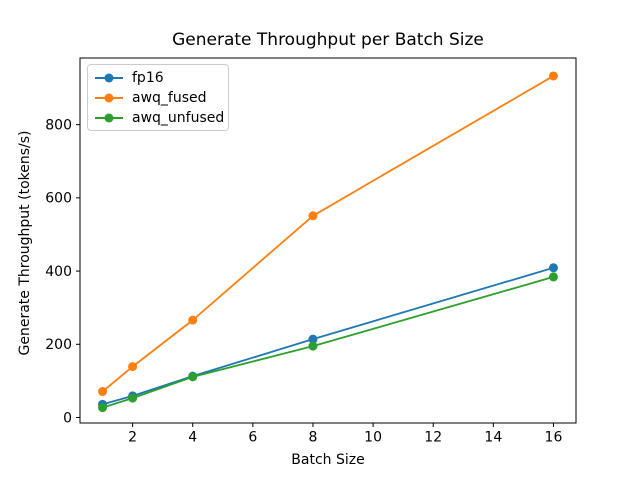 This screenshot has width=640, height=480. Describe the element at coordinates (58, 345) in the screenshot. I see `y-tick-label: 200` at that location.